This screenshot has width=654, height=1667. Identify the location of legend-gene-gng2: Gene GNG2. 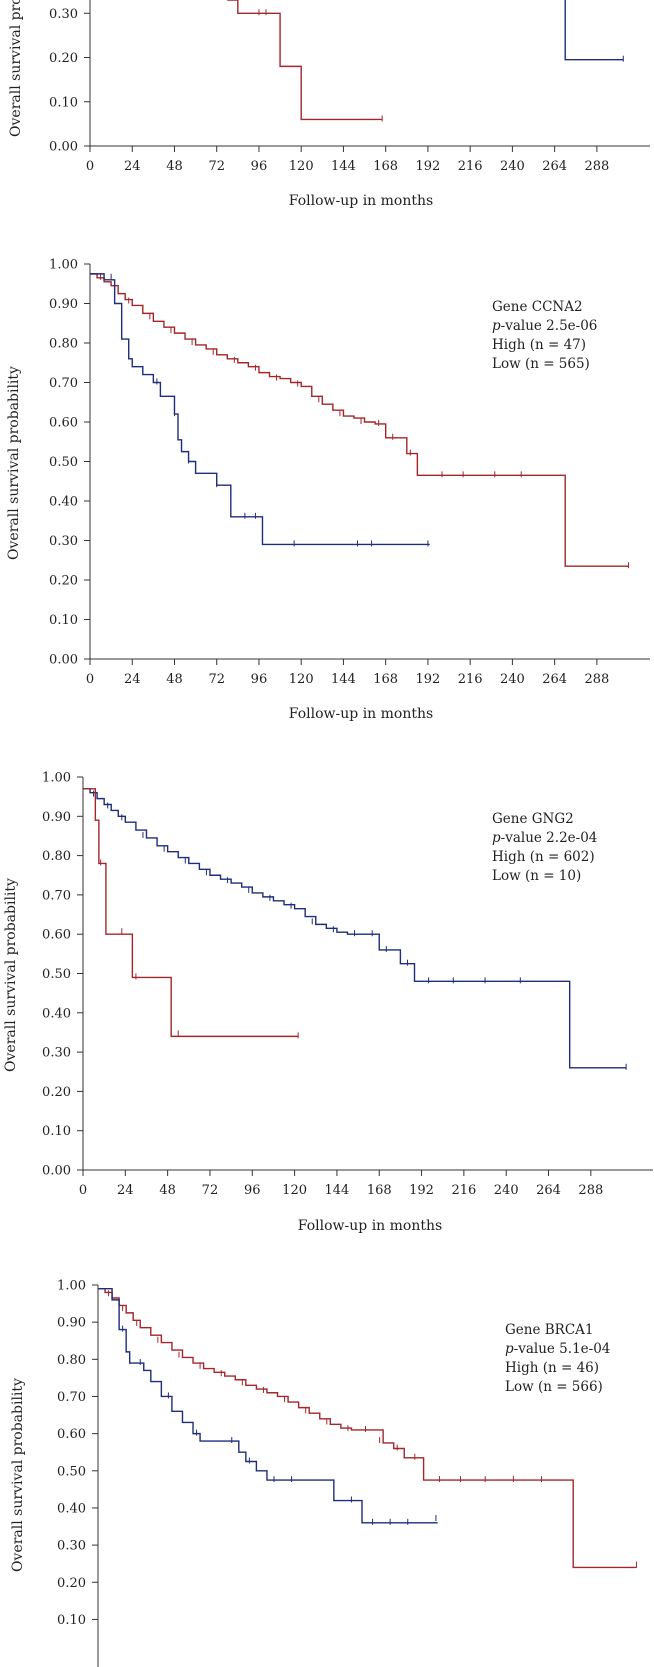
(533, 819).